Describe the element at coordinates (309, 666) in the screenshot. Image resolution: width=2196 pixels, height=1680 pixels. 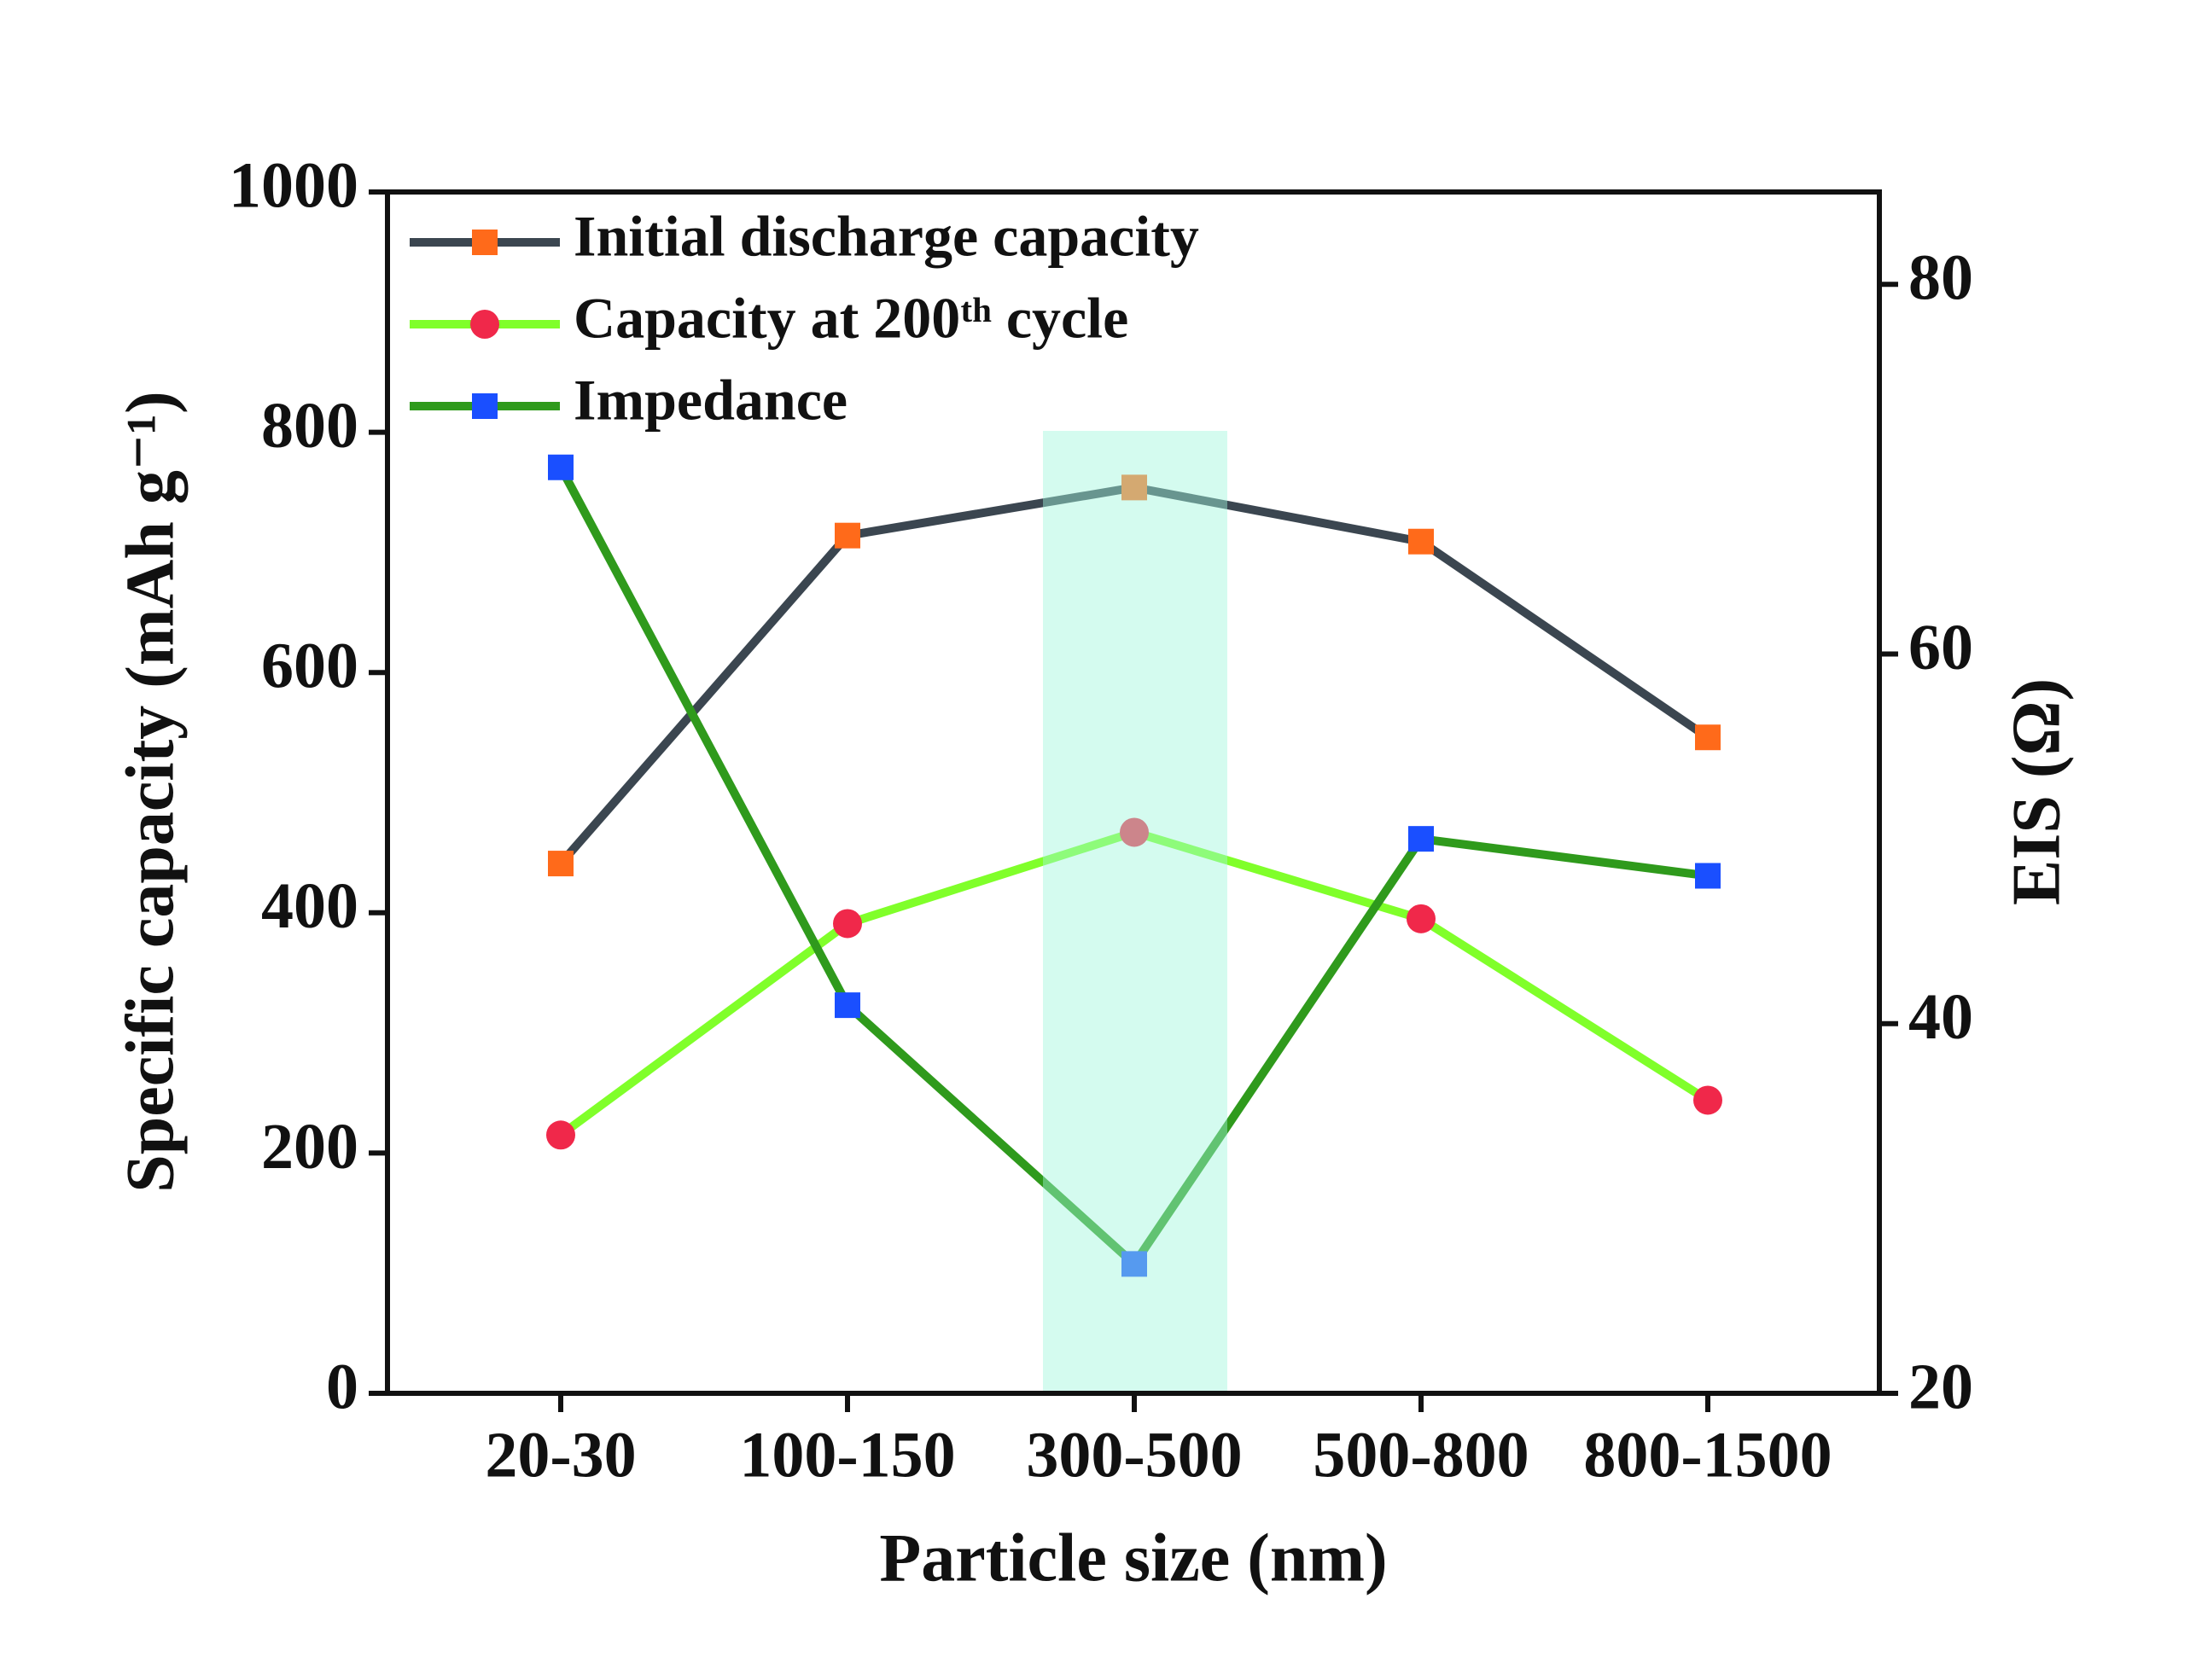
I see `y-tick-label: 600` at that location.